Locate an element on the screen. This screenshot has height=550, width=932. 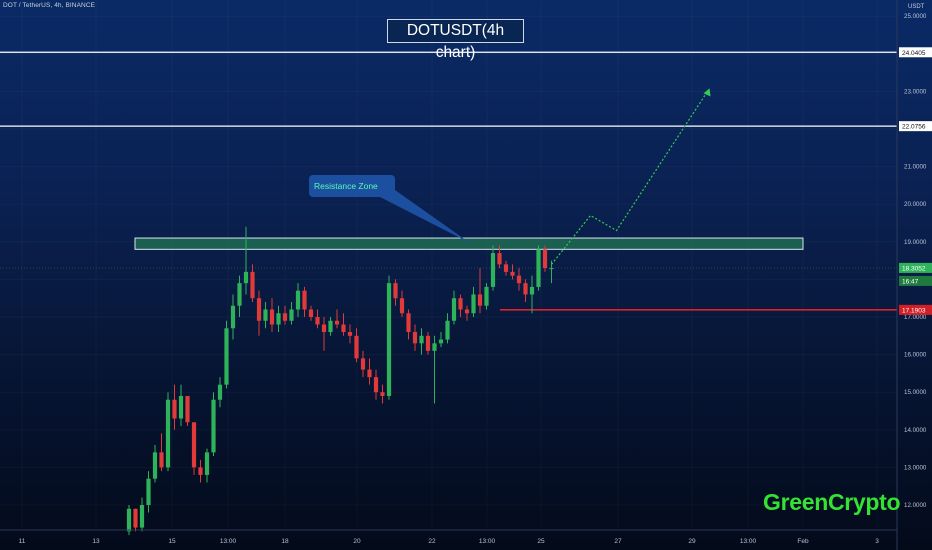
time-tick-label: 11 is located at coordinates (22, 541).